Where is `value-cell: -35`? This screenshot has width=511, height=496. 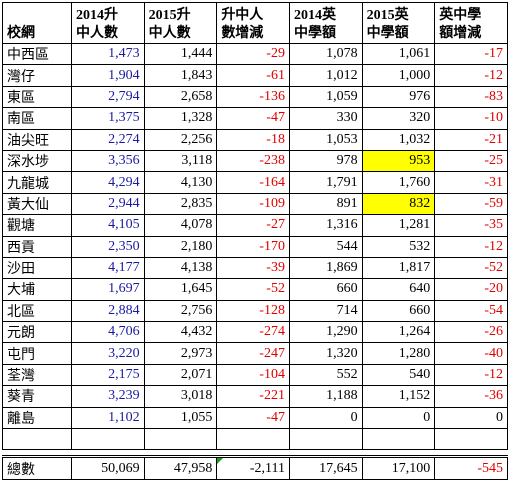 value-cell: -35 is located at coordinates (471, 225).